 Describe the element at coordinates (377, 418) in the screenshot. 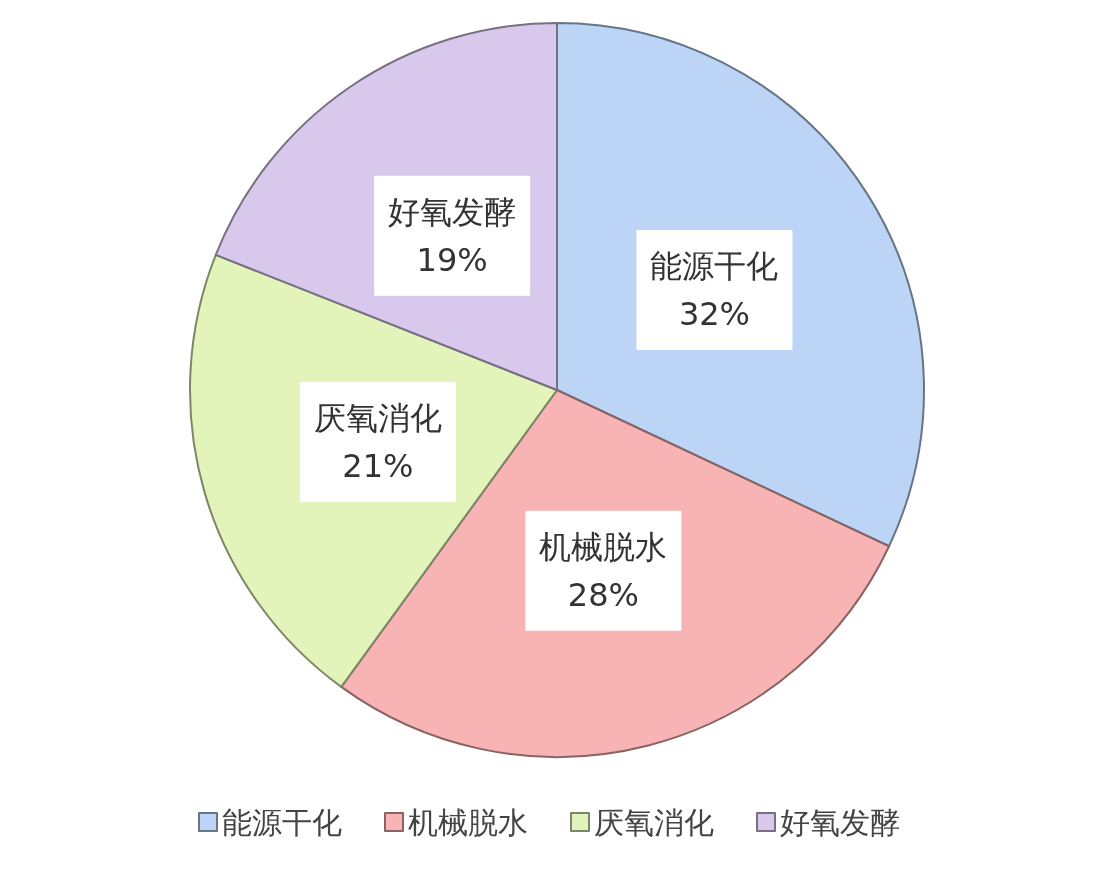

I see `slice-label: 厌氧消化` at that location.